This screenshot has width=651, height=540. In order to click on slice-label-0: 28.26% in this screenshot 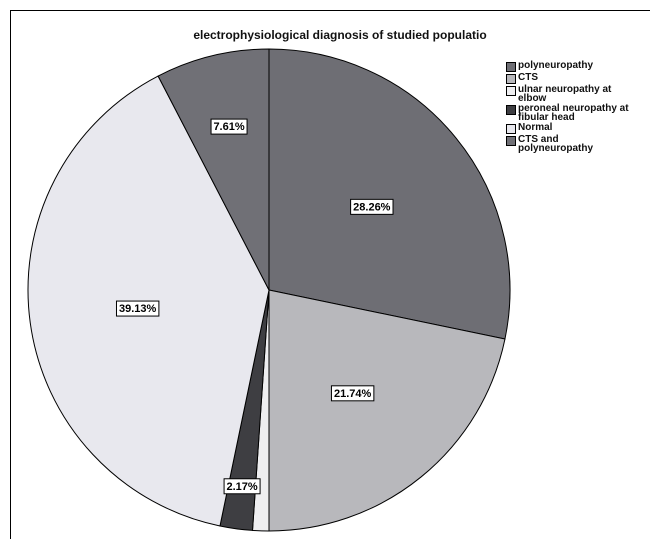, I will do `click(372, 206)`.